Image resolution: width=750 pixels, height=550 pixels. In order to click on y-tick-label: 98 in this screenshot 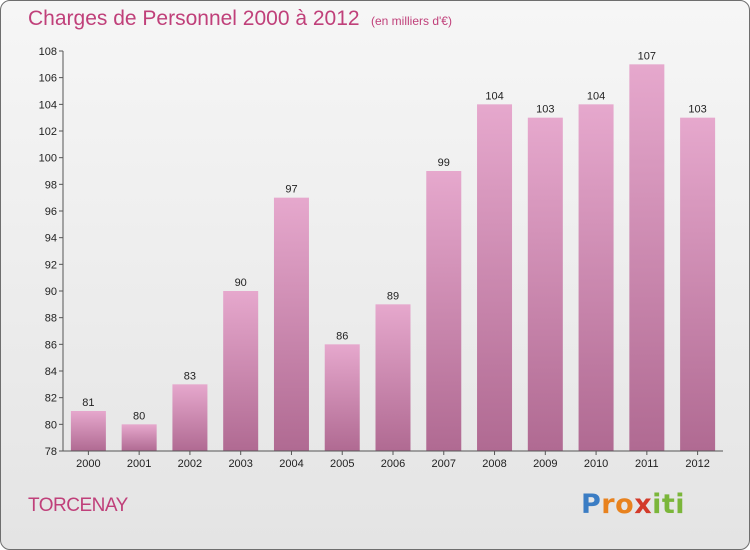, I will do `click(51, 185)`.